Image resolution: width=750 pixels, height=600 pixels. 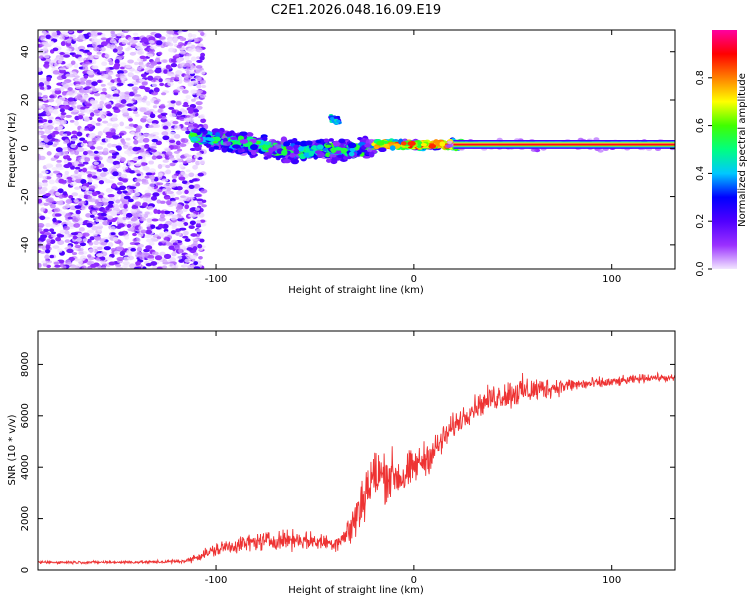 I want to click on colorbar-swatch, so click(x=724, y=149).